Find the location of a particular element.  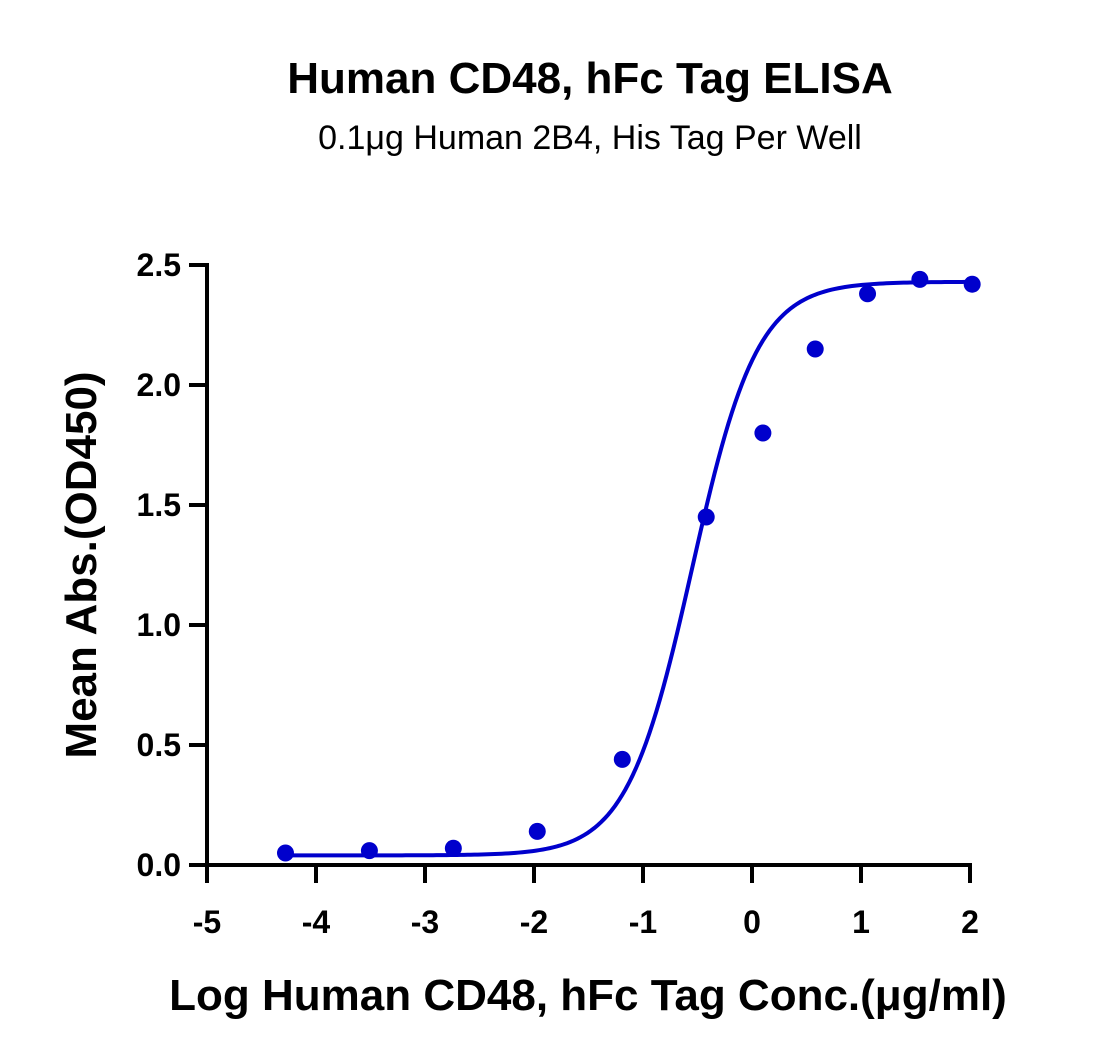

x-axis-label: Log Human CD48, hFc Tag Conc.(μg/ml) is located at coordinates (588, 995).